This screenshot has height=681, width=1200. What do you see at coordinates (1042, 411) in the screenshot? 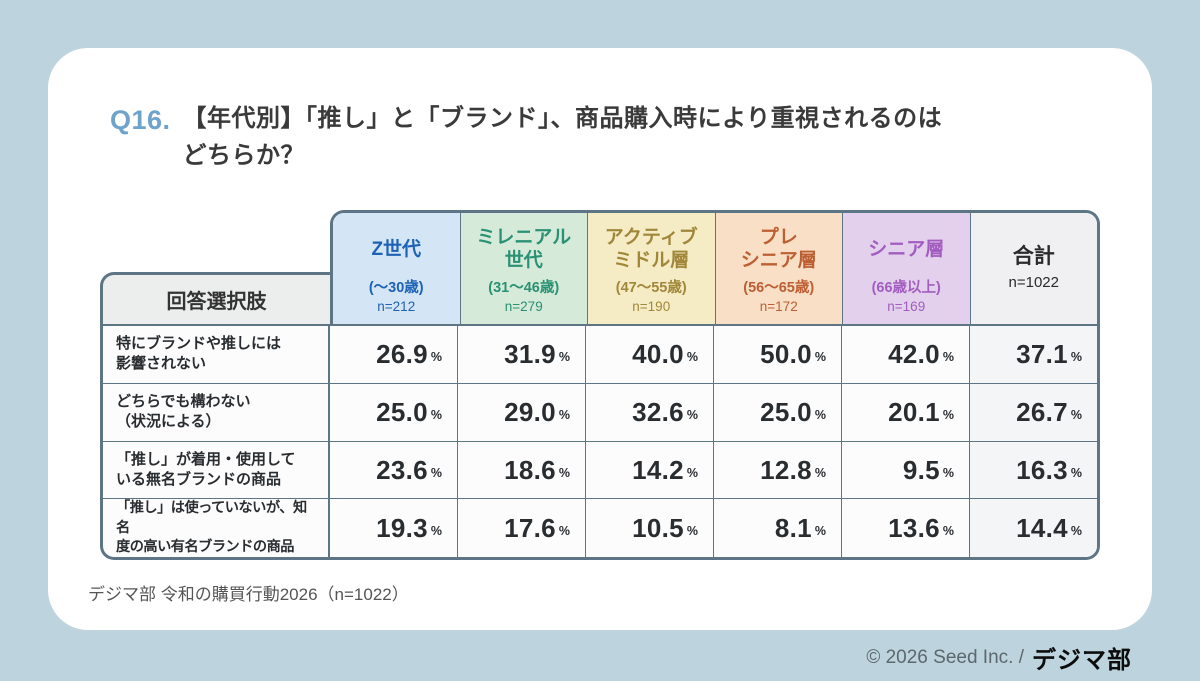
I see `percent-value: 26.7` at bounding box center [1042, 411].